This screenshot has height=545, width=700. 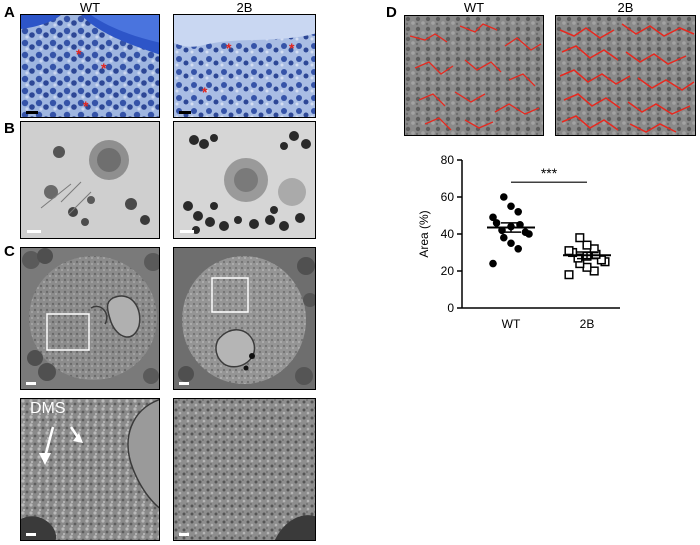 I want to click on panel-a-wt-histology-image: * * *, so click(x=90, y=66).